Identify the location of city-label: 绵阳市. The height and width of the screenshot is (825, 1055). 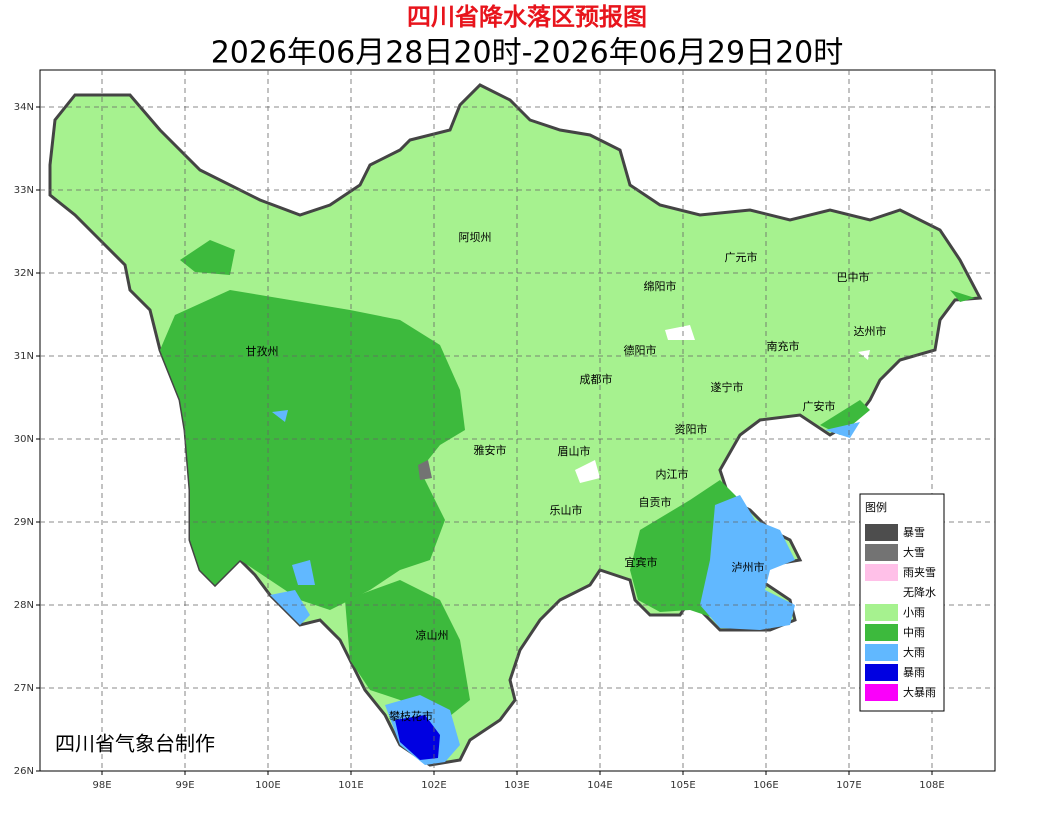
(660, 286).